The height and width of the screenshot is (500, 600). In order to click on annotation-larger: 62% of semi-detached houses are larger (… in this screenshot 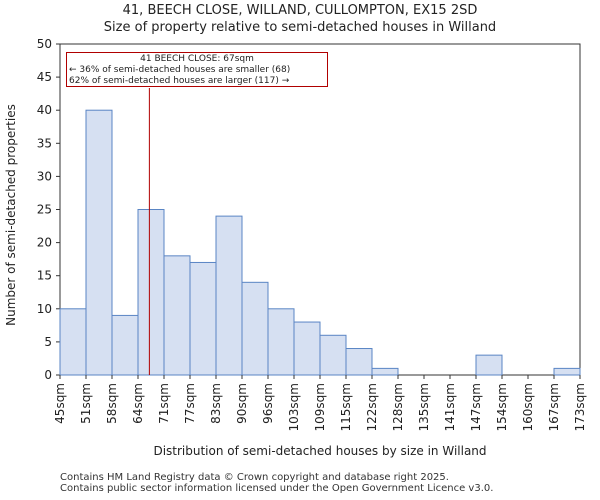, I will do `click(179, 81)`.